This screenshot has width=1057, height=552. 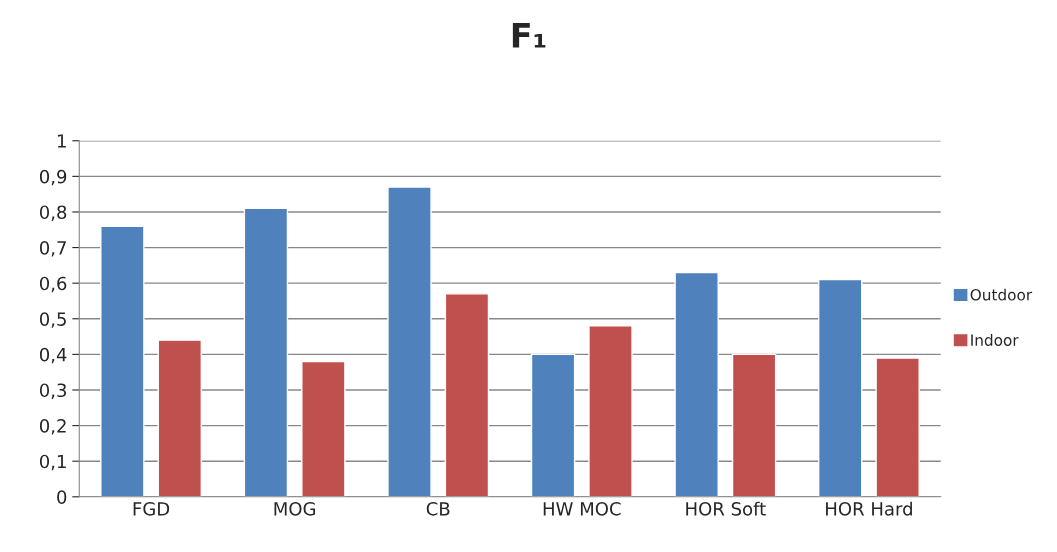 I want to click on x-tick-label: FGD, so click(x=151, y=508).